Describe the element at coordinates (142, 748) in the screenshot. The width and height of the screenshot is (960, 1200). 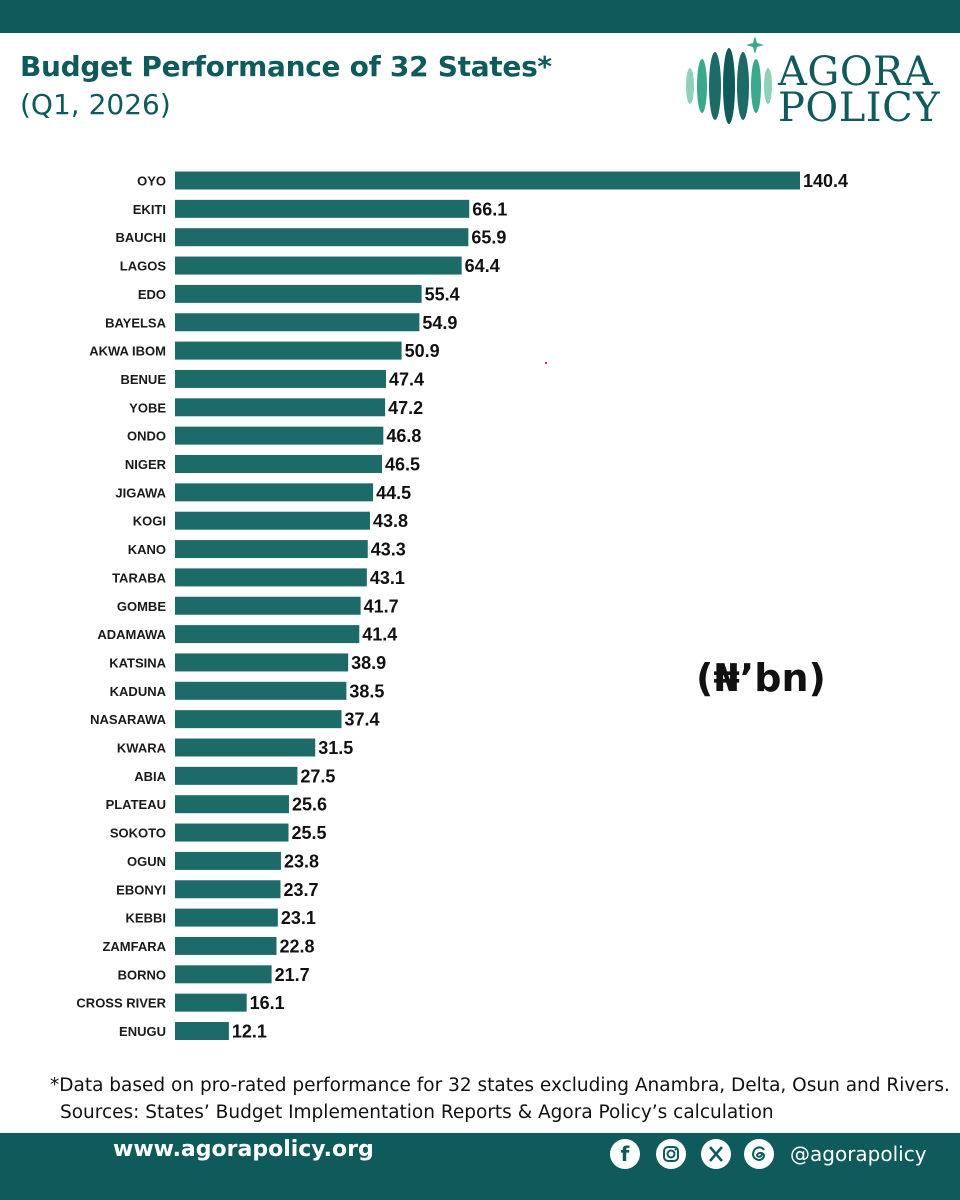
I see `category-label: KWARA` at that location.